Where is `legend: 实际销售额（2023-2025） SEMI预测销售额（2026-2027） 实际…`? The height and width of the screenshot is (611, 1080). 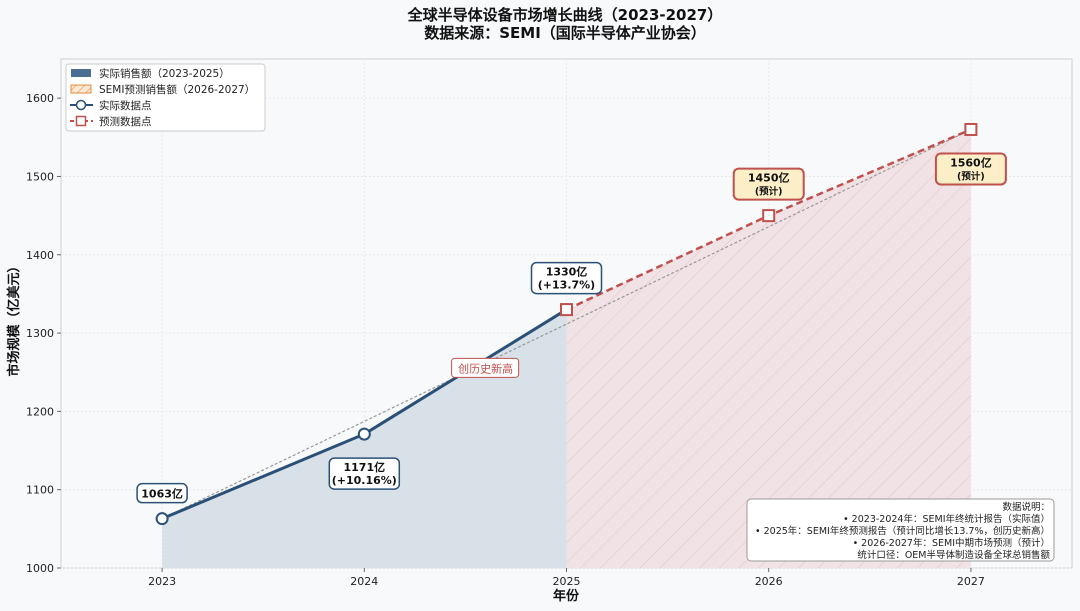 legend: 实际销售额（2023-2025） SEMI预测销售额（2026-2027） 实际… is located at coordinates (165, 97).